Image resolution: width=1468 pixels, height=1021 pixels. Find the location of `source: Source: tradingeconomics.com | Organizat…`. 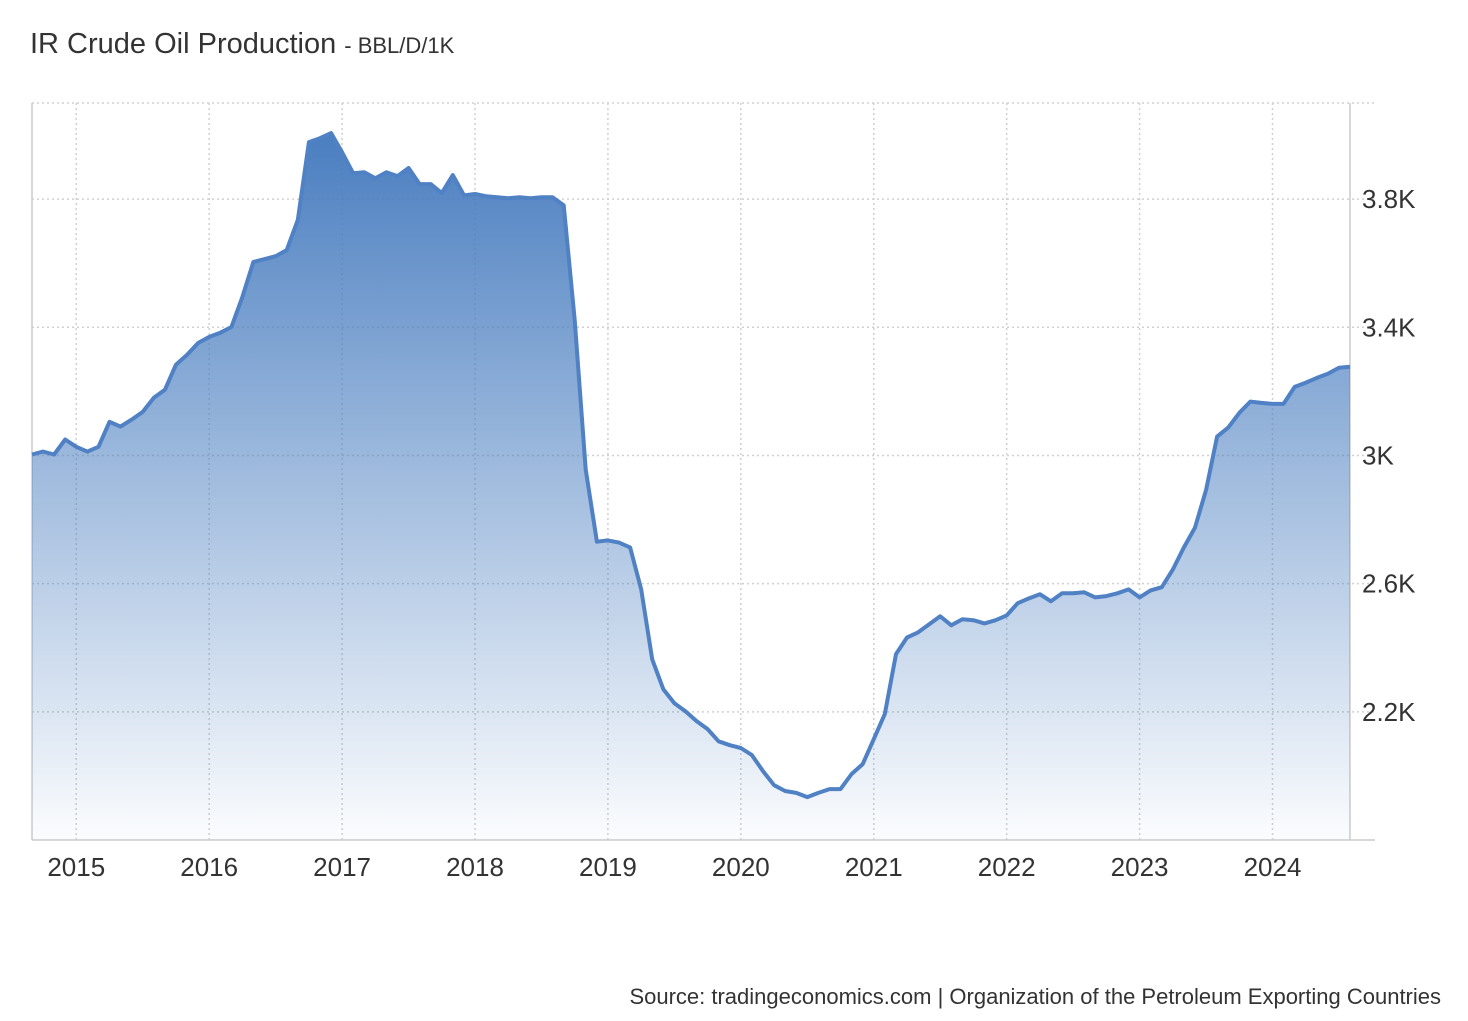

source: Source: tradingeconomics.com | Organizat… is located at coordinates (1035, 996).